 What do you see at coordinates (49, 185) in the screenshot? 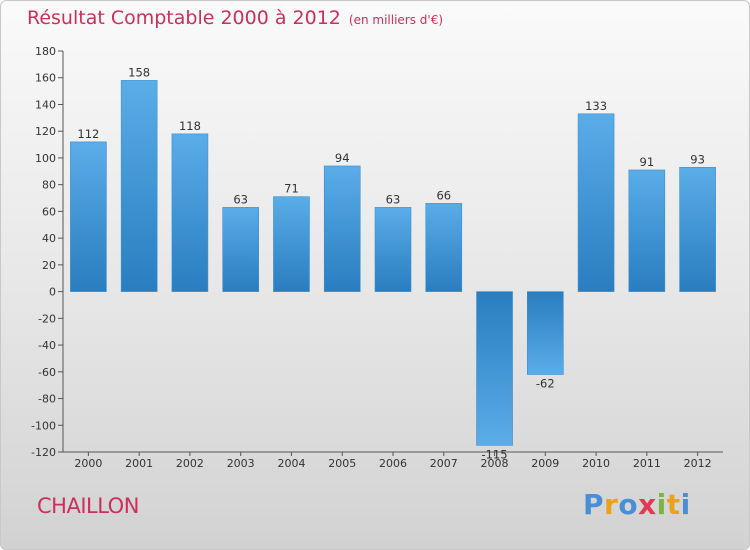
I see `y-tick-label: 80` at bounding box center [49, 185].